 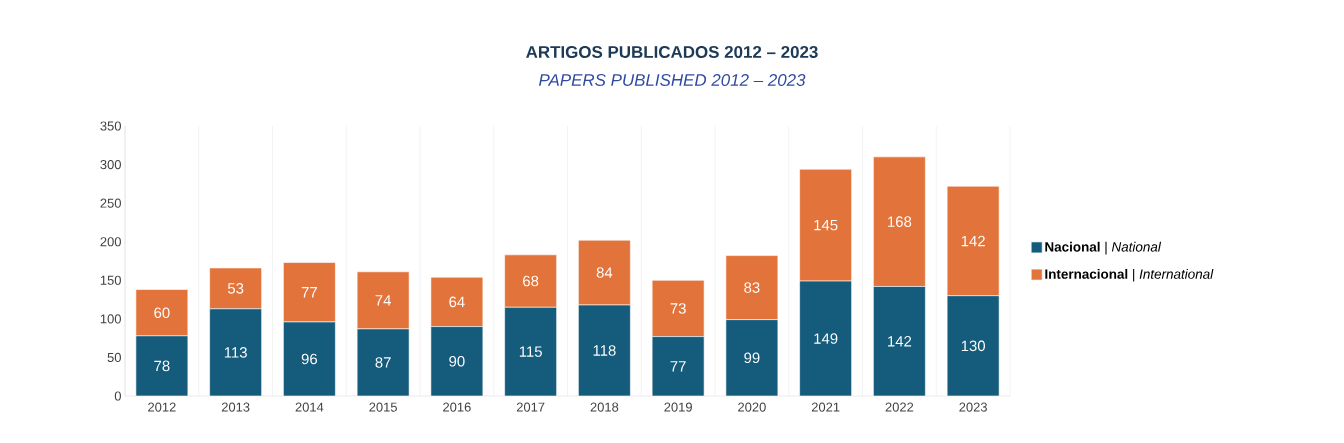 What do you see at coordinates (110, 126) in the screenshot?
I see `y-tick-label: 350` at bounding box center [110, 126].